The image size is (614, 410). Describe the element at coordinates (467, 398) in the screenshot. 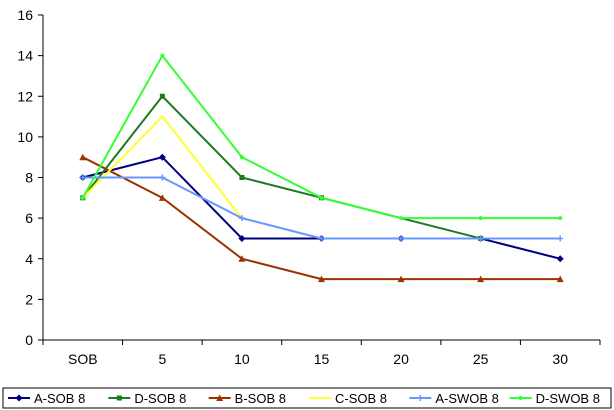

I see `legend-label: A-SWOB 8` at that location.